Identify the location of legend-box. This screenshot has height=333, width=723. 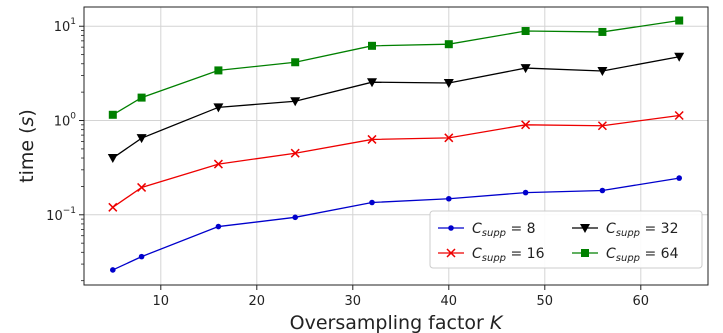
(566, 239).